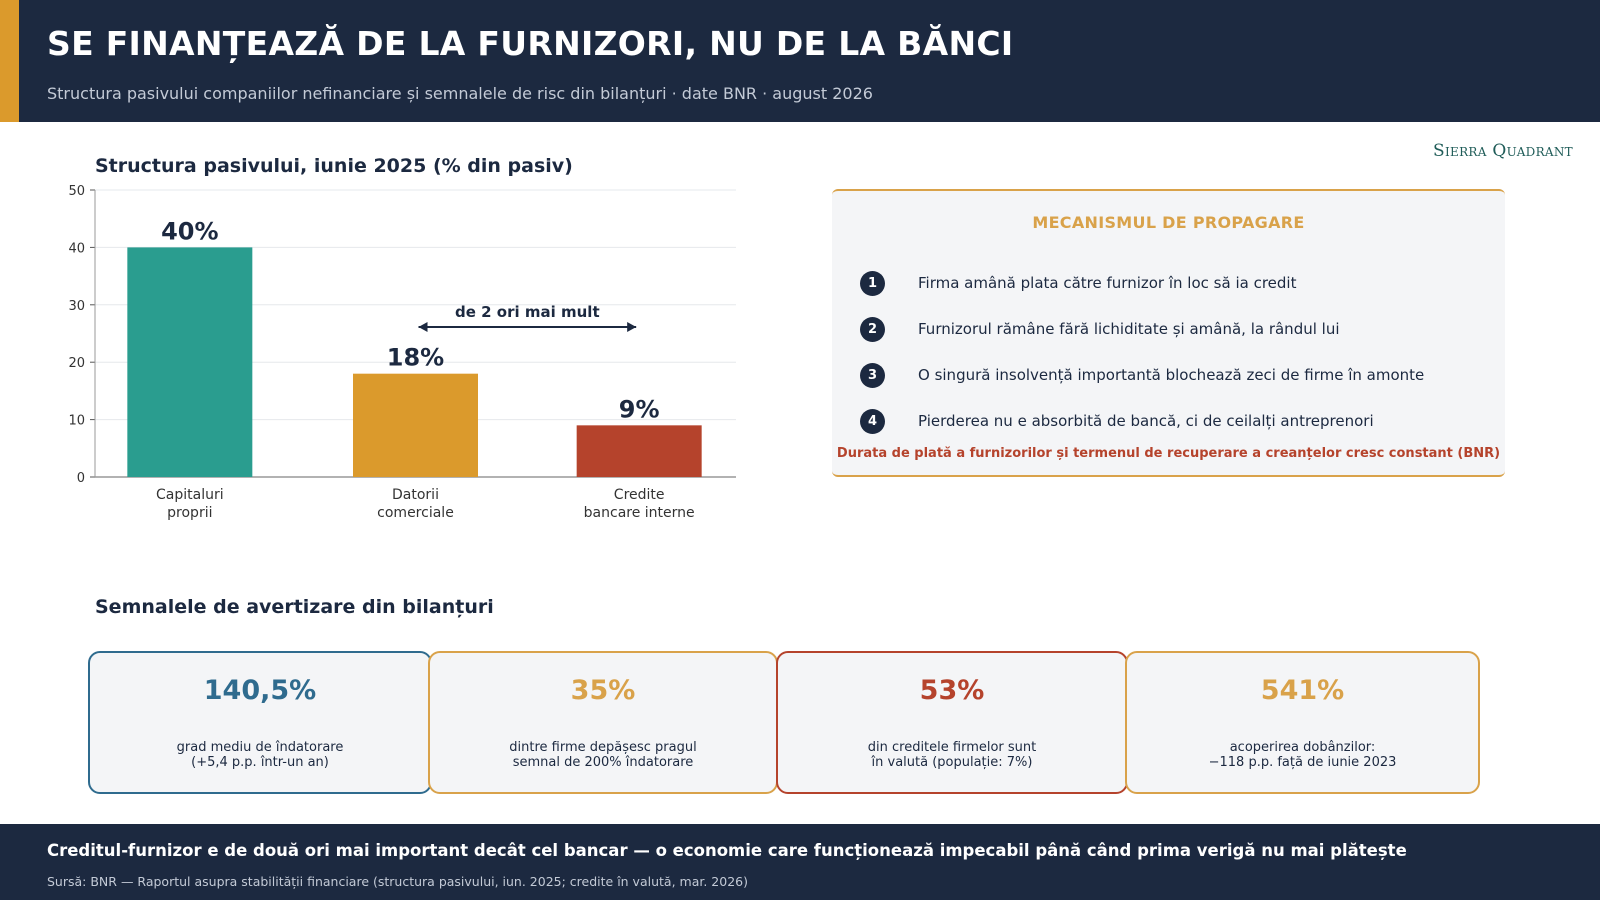 The width and height of the screenshot is (1600, 900). I want to click on x-tick-label: comerciale, so click(415, 513).